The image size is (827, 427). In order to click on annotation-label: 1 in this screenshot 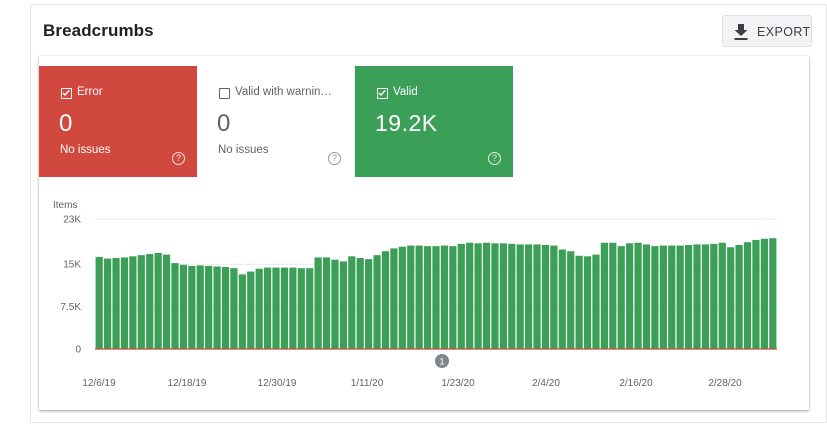, I will do `click(441, 362)`.